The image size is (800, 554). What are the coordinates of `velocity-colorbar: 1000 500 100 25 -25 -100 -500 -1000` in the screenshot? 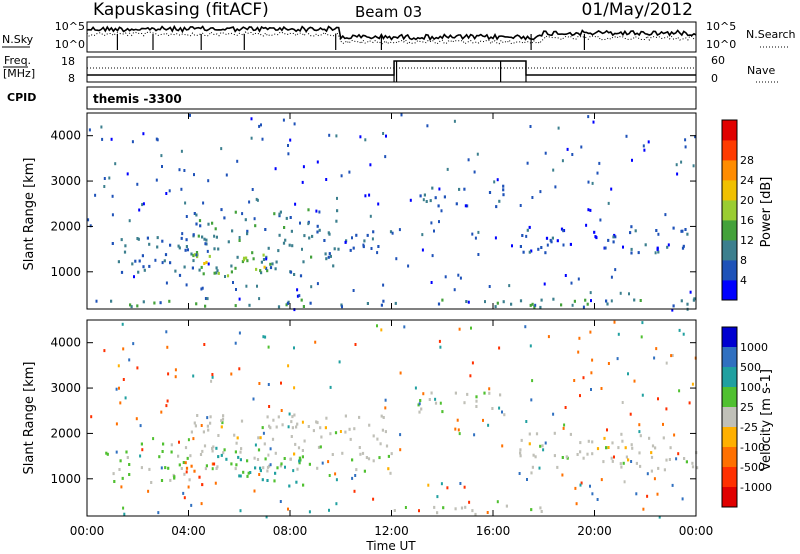 It's located at (746, 417).